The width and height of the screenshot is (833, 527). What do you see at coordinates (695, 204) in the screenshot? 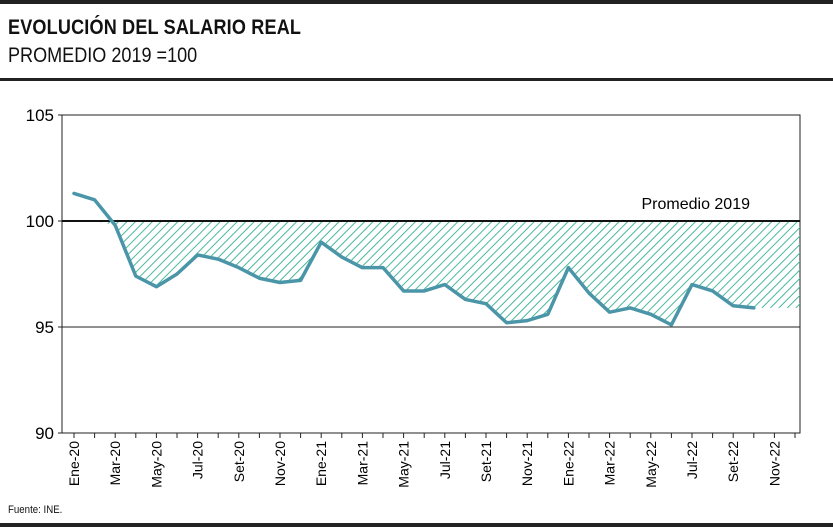
I see `reference-line-label: Promedio 2019` at bounding box center [695, 204].